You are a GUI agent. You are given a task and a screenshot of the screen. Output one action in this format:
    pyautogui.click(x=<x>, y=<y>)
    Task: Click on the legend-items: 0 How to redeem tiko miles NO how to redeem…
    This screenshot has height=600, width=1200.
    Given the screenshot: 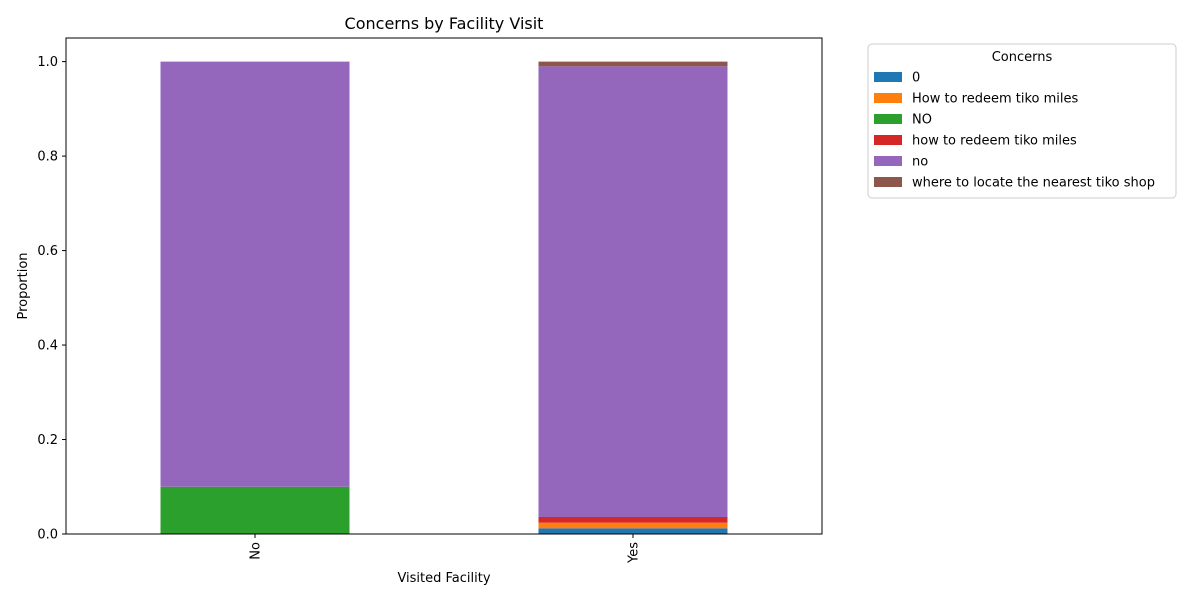 What is the action you would take?
    pyautogui.click(x=1014, y=131)
    